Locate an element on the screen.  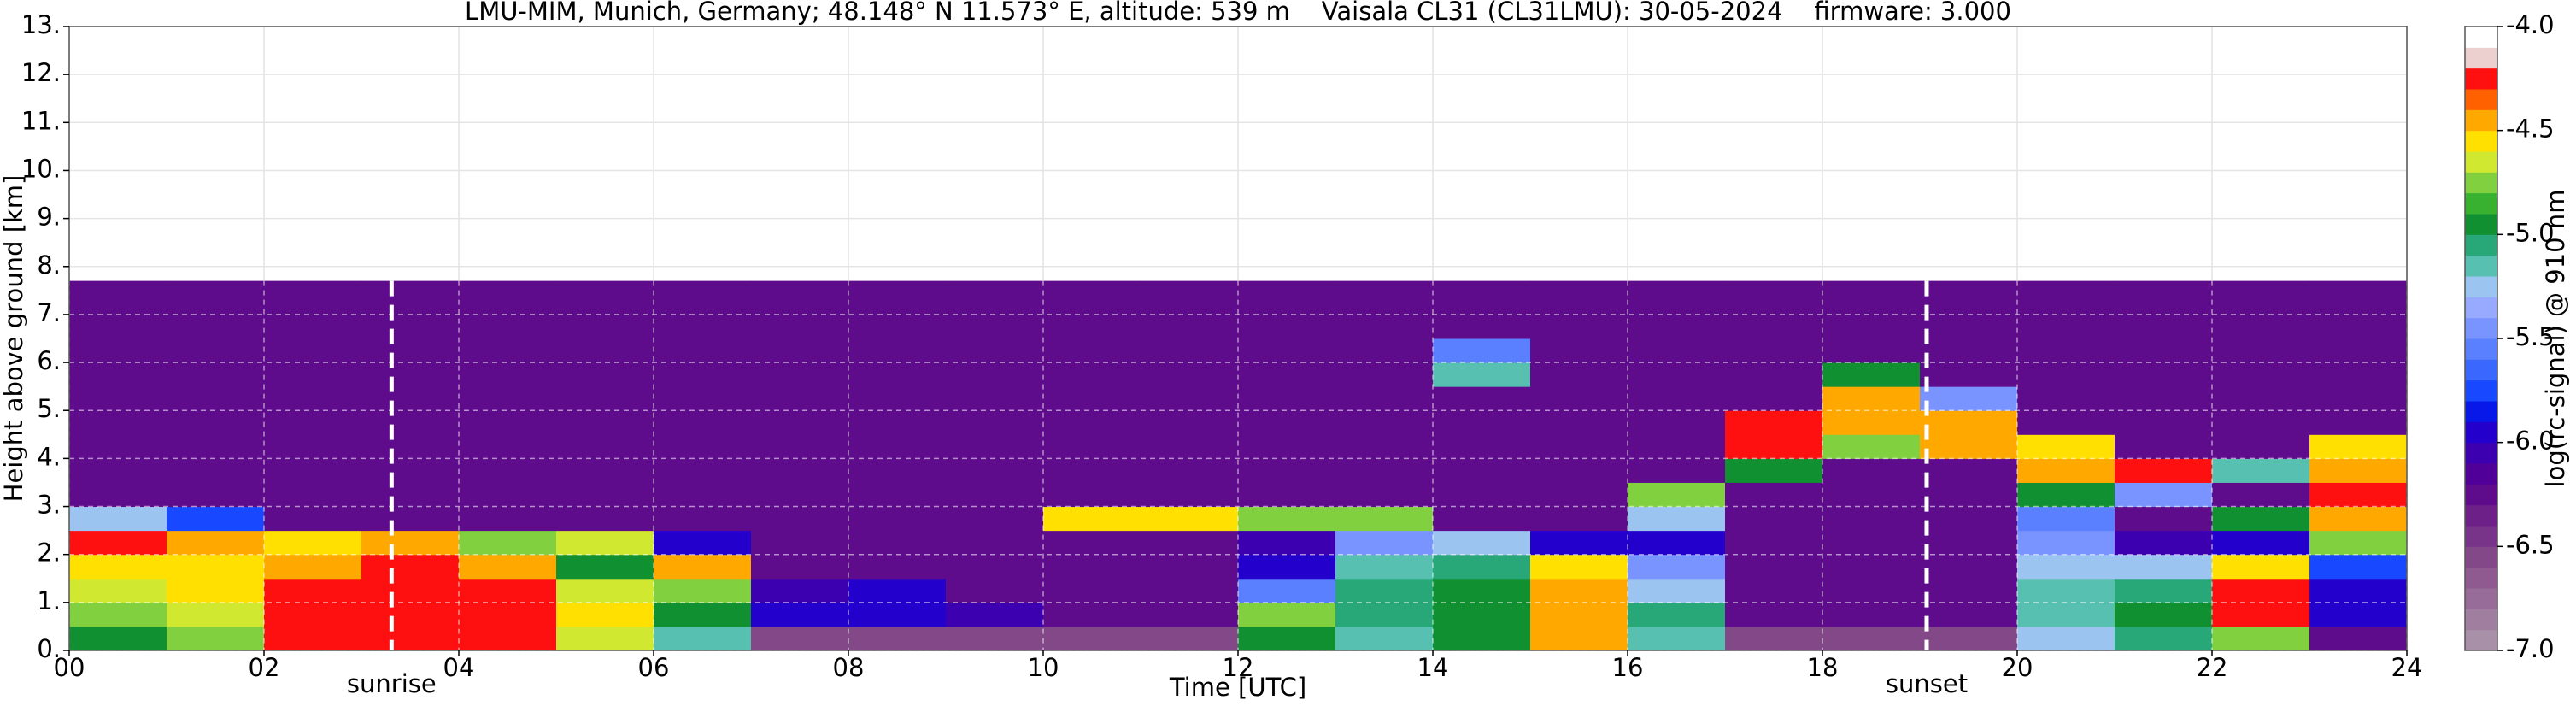
y-tick-label: 2. is located at coordinates (49, 553).